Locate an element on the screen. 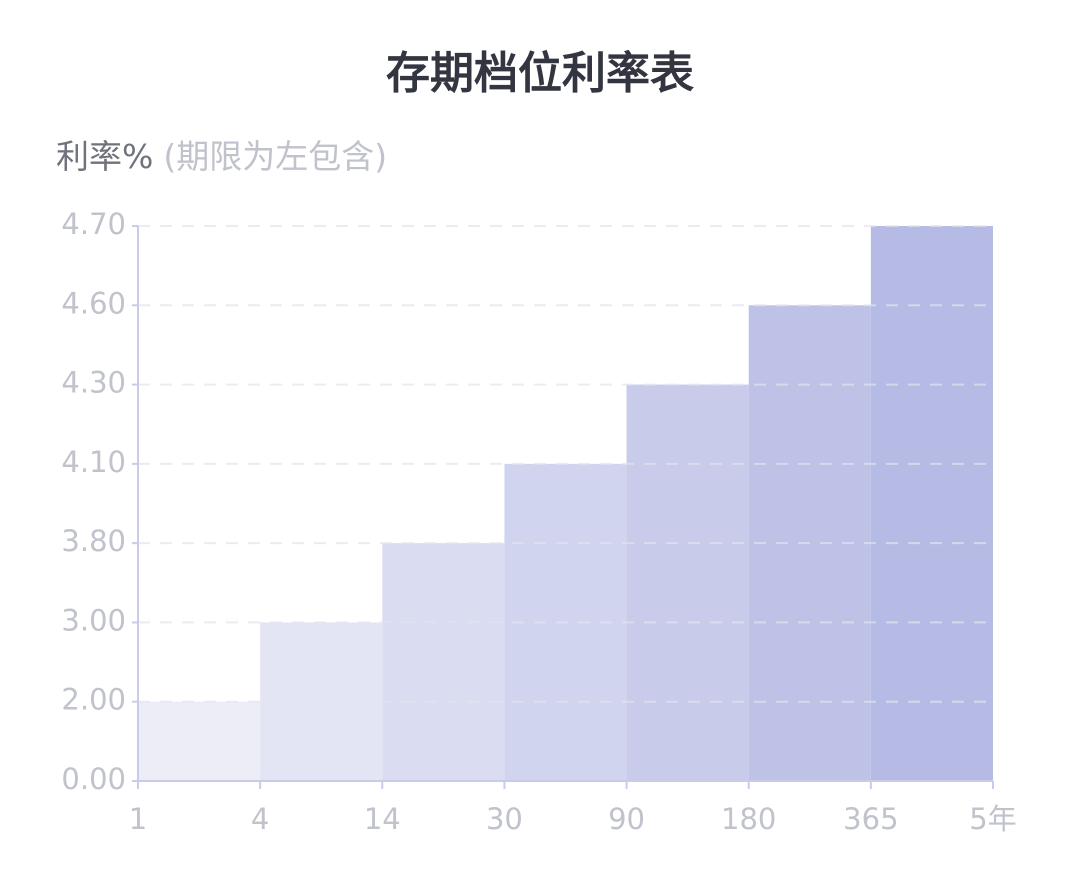 The width and height of the screenshot is (1080, 889). y-axis-label: 利率% (期限为左包含) is located at coordinates (221, 156).